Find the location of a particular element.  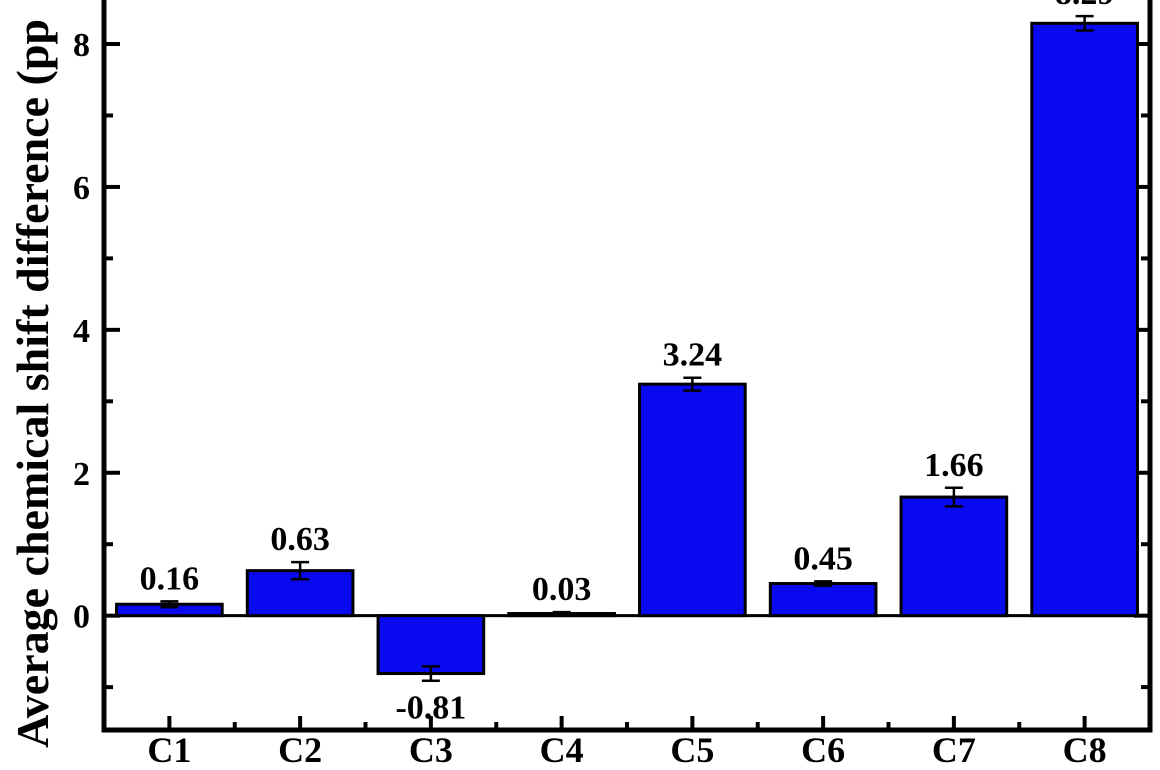

x-tick-label-c3: C3 is located at coordinates (431, 750).